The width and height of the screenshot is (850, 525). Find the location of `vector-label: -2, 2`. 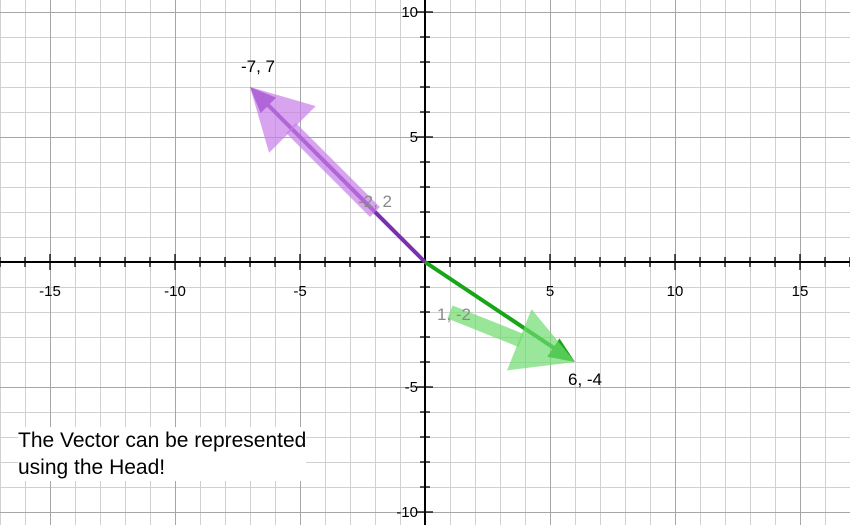

vector-label: -2, 2 is located at coordinates (375, 201).